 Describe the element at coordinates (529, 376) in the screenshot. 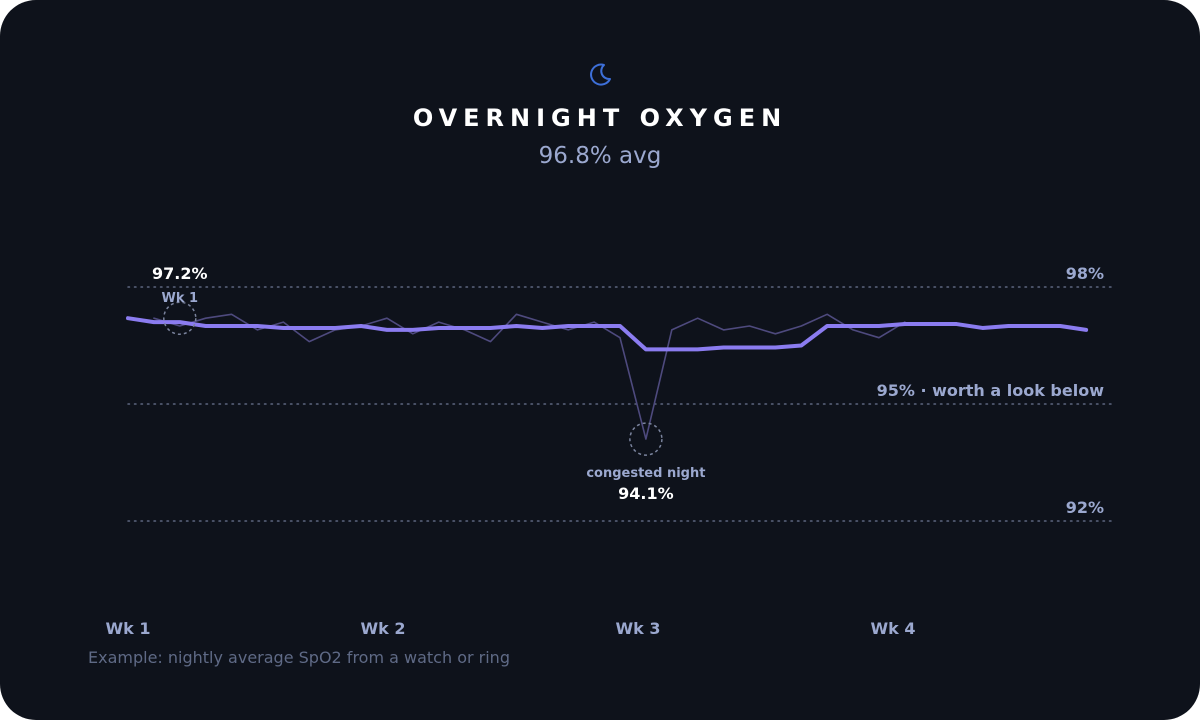

I see `nightly-line` at that location.